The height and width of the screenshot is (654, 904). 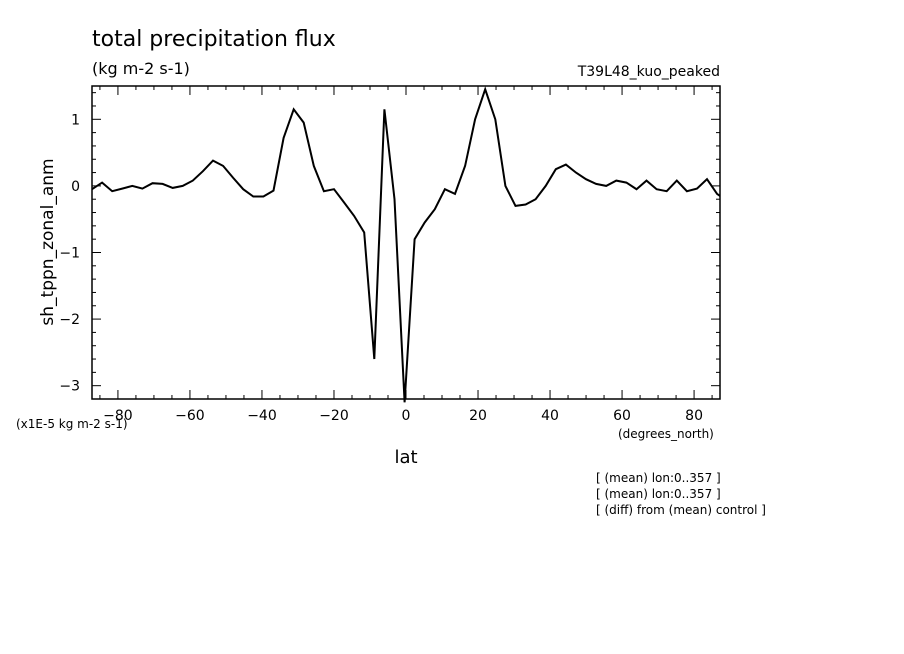 I want to click on scale-note: (x1E-5 kg m-2 s-1), so click(x=72, y=424).